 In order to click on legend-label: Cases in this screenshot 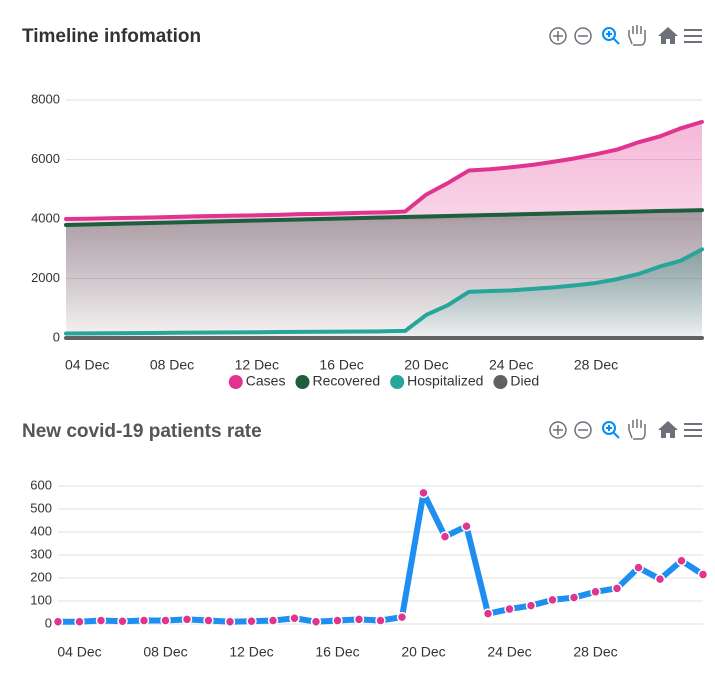, I will do `click(266, 381)`.